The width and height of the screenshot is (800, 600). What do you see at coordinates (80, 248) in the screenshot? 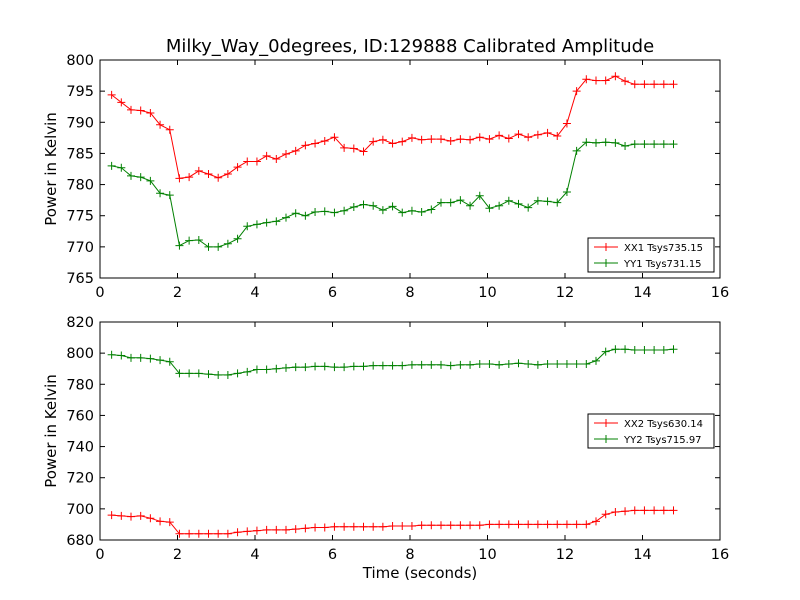
I see `y-tick-label: 770` at bounding box center [80, 248].